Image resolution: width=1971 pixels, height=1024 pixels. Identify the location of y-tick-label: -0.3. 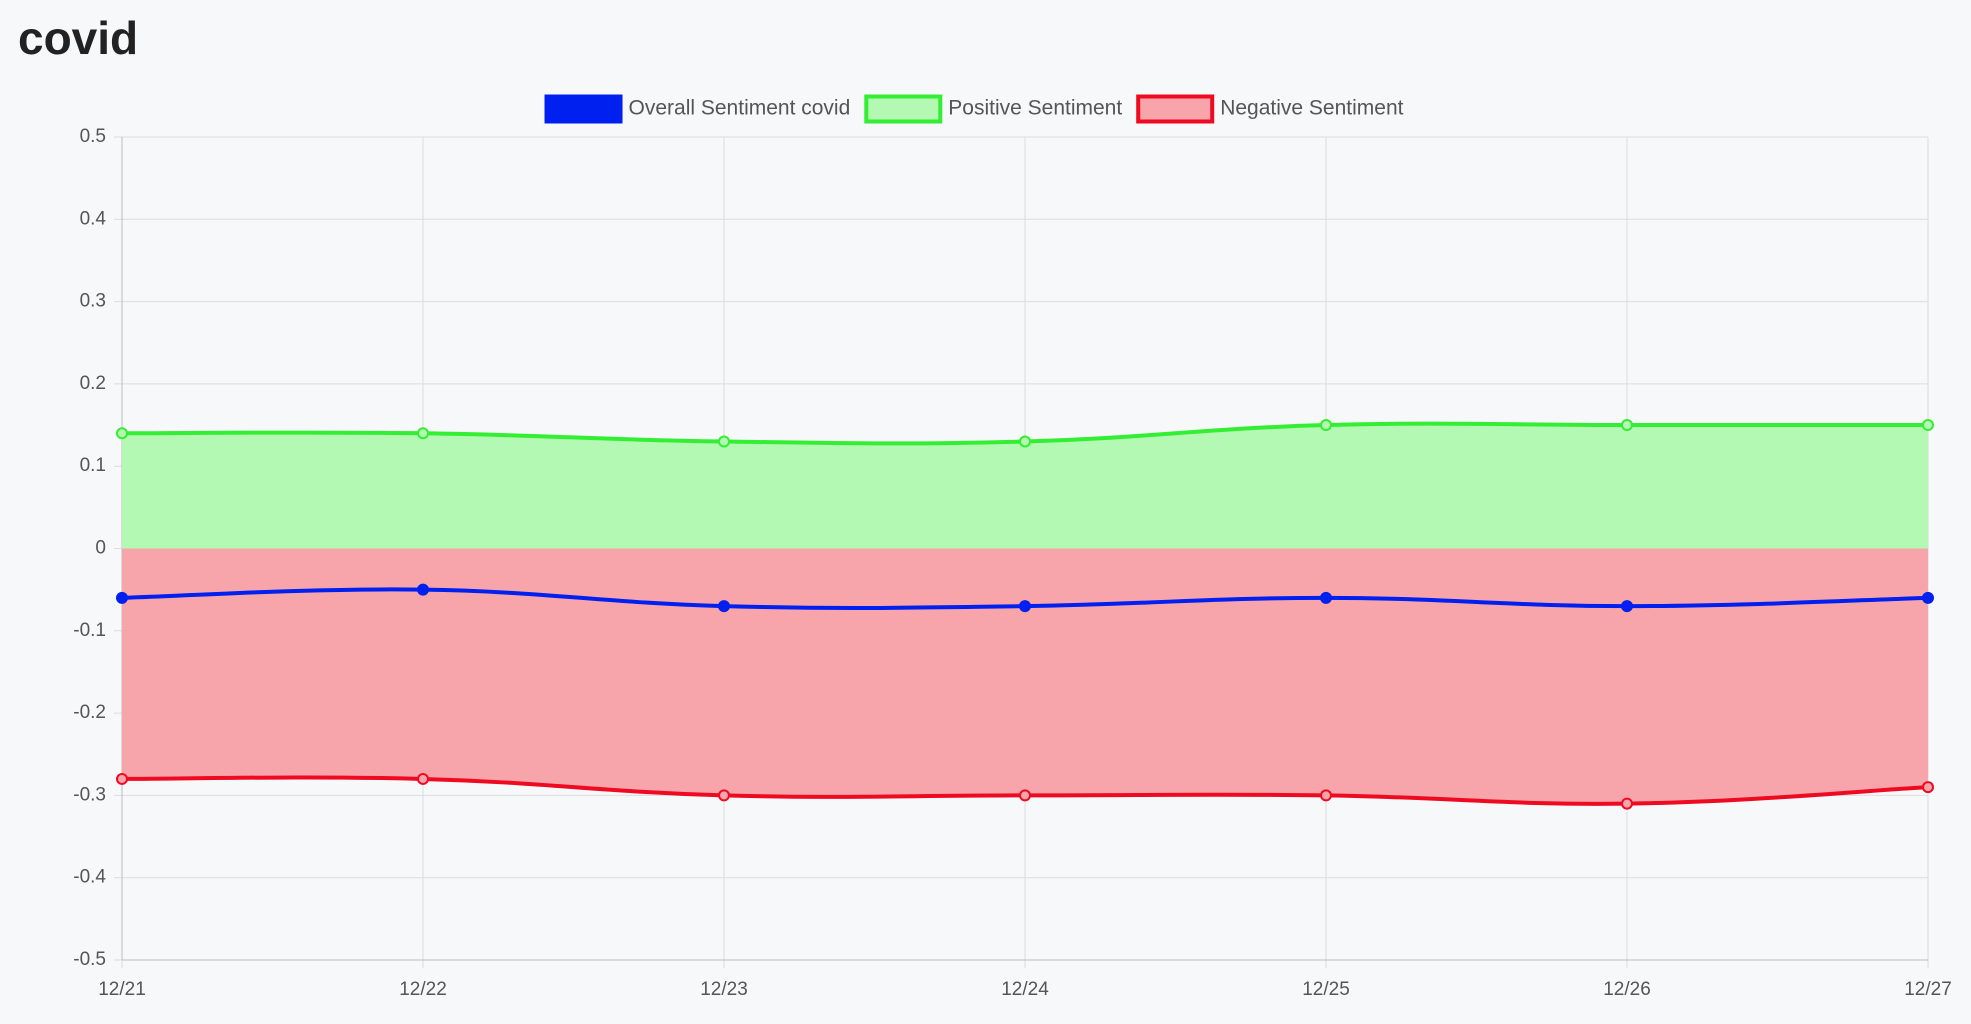
(89, 794).